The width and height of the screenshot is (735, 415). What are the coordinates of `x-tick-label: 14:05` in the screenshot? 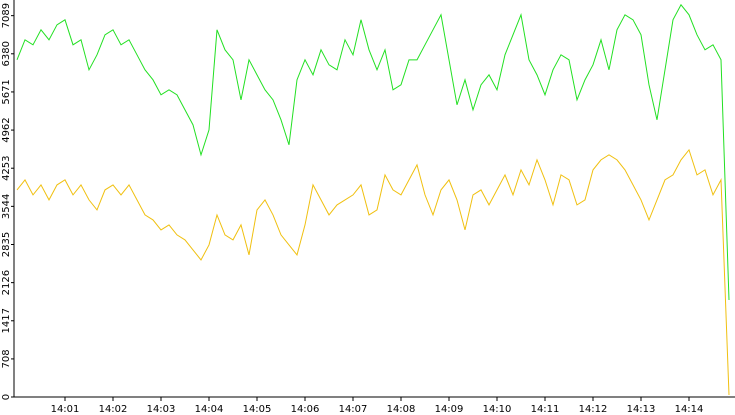 It's located at (257, 409).